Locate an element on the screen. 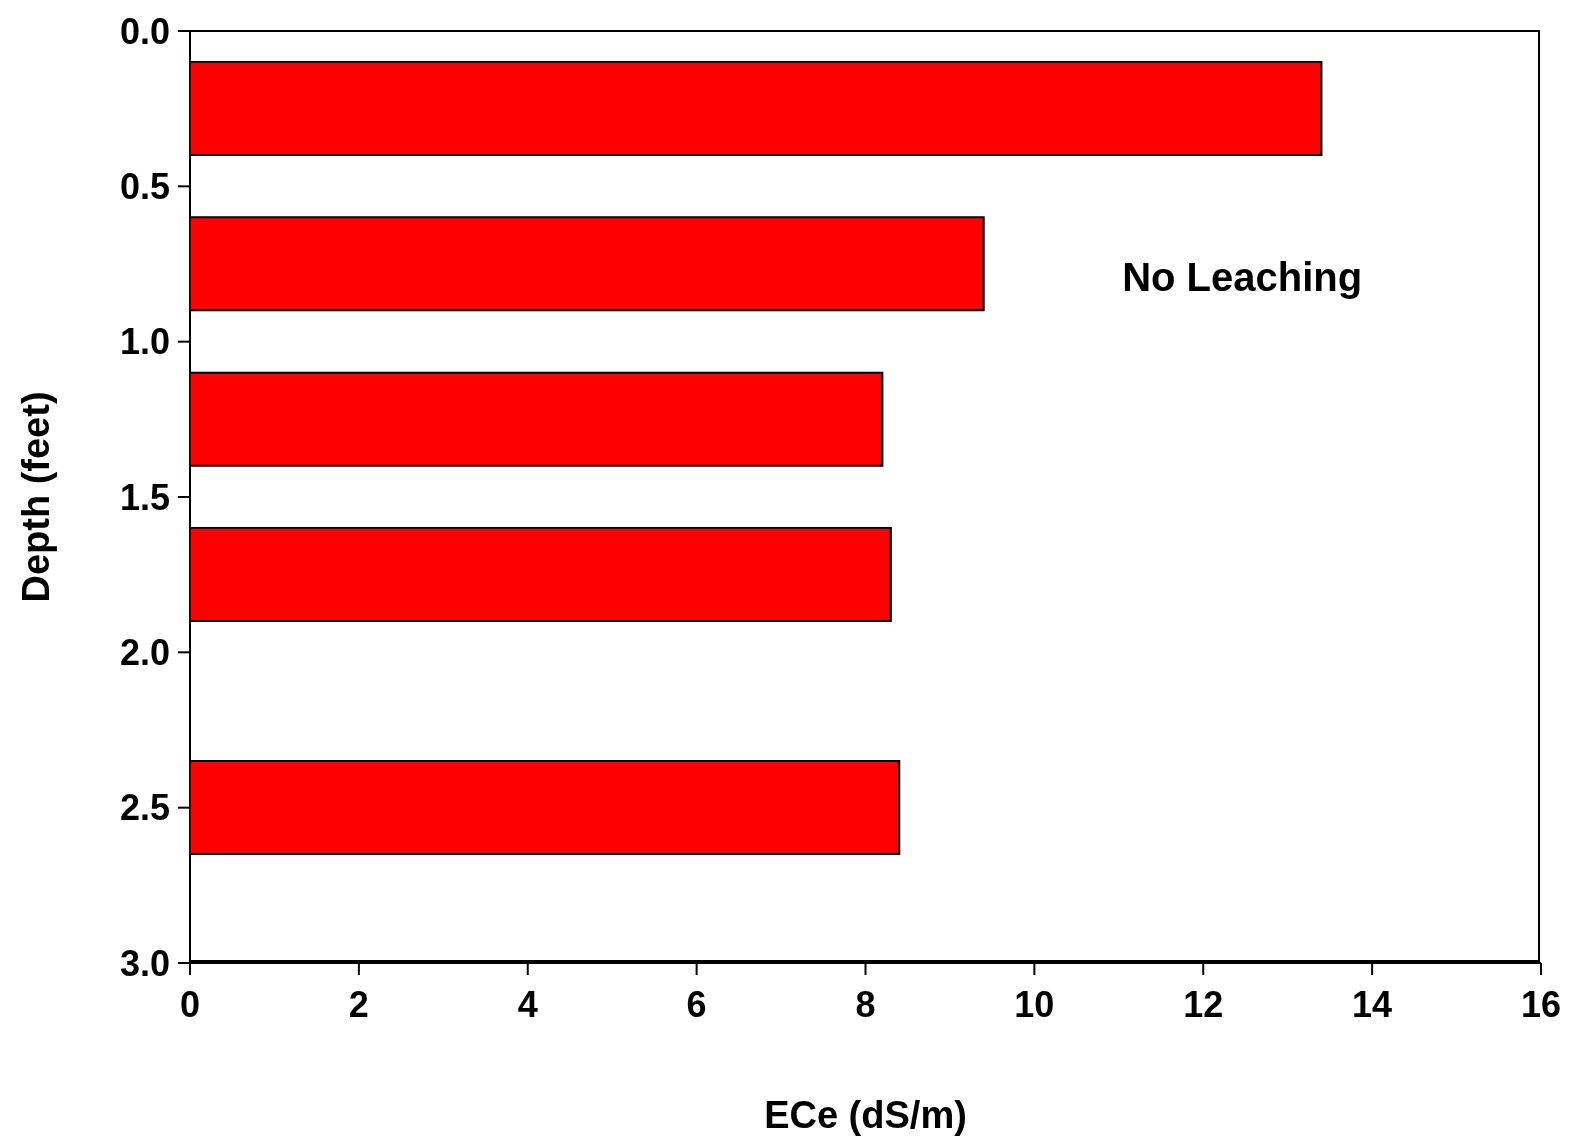  y-tick-label: 1.0 is located at coordinates (144, 342).